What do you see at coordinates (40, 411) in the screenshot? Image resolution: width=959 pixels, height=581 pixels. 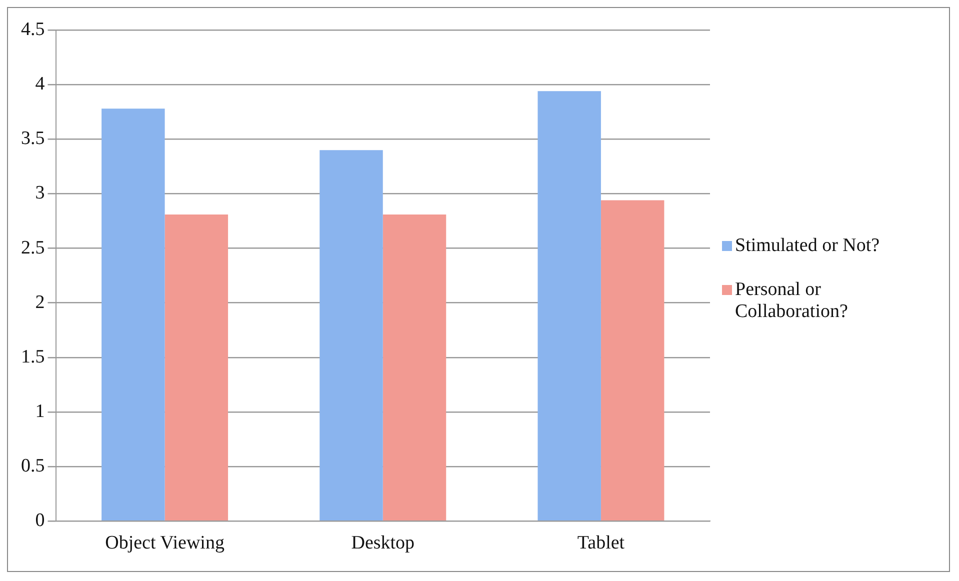 I see `y-tick-label: 1` at bounding box center [40, 411].